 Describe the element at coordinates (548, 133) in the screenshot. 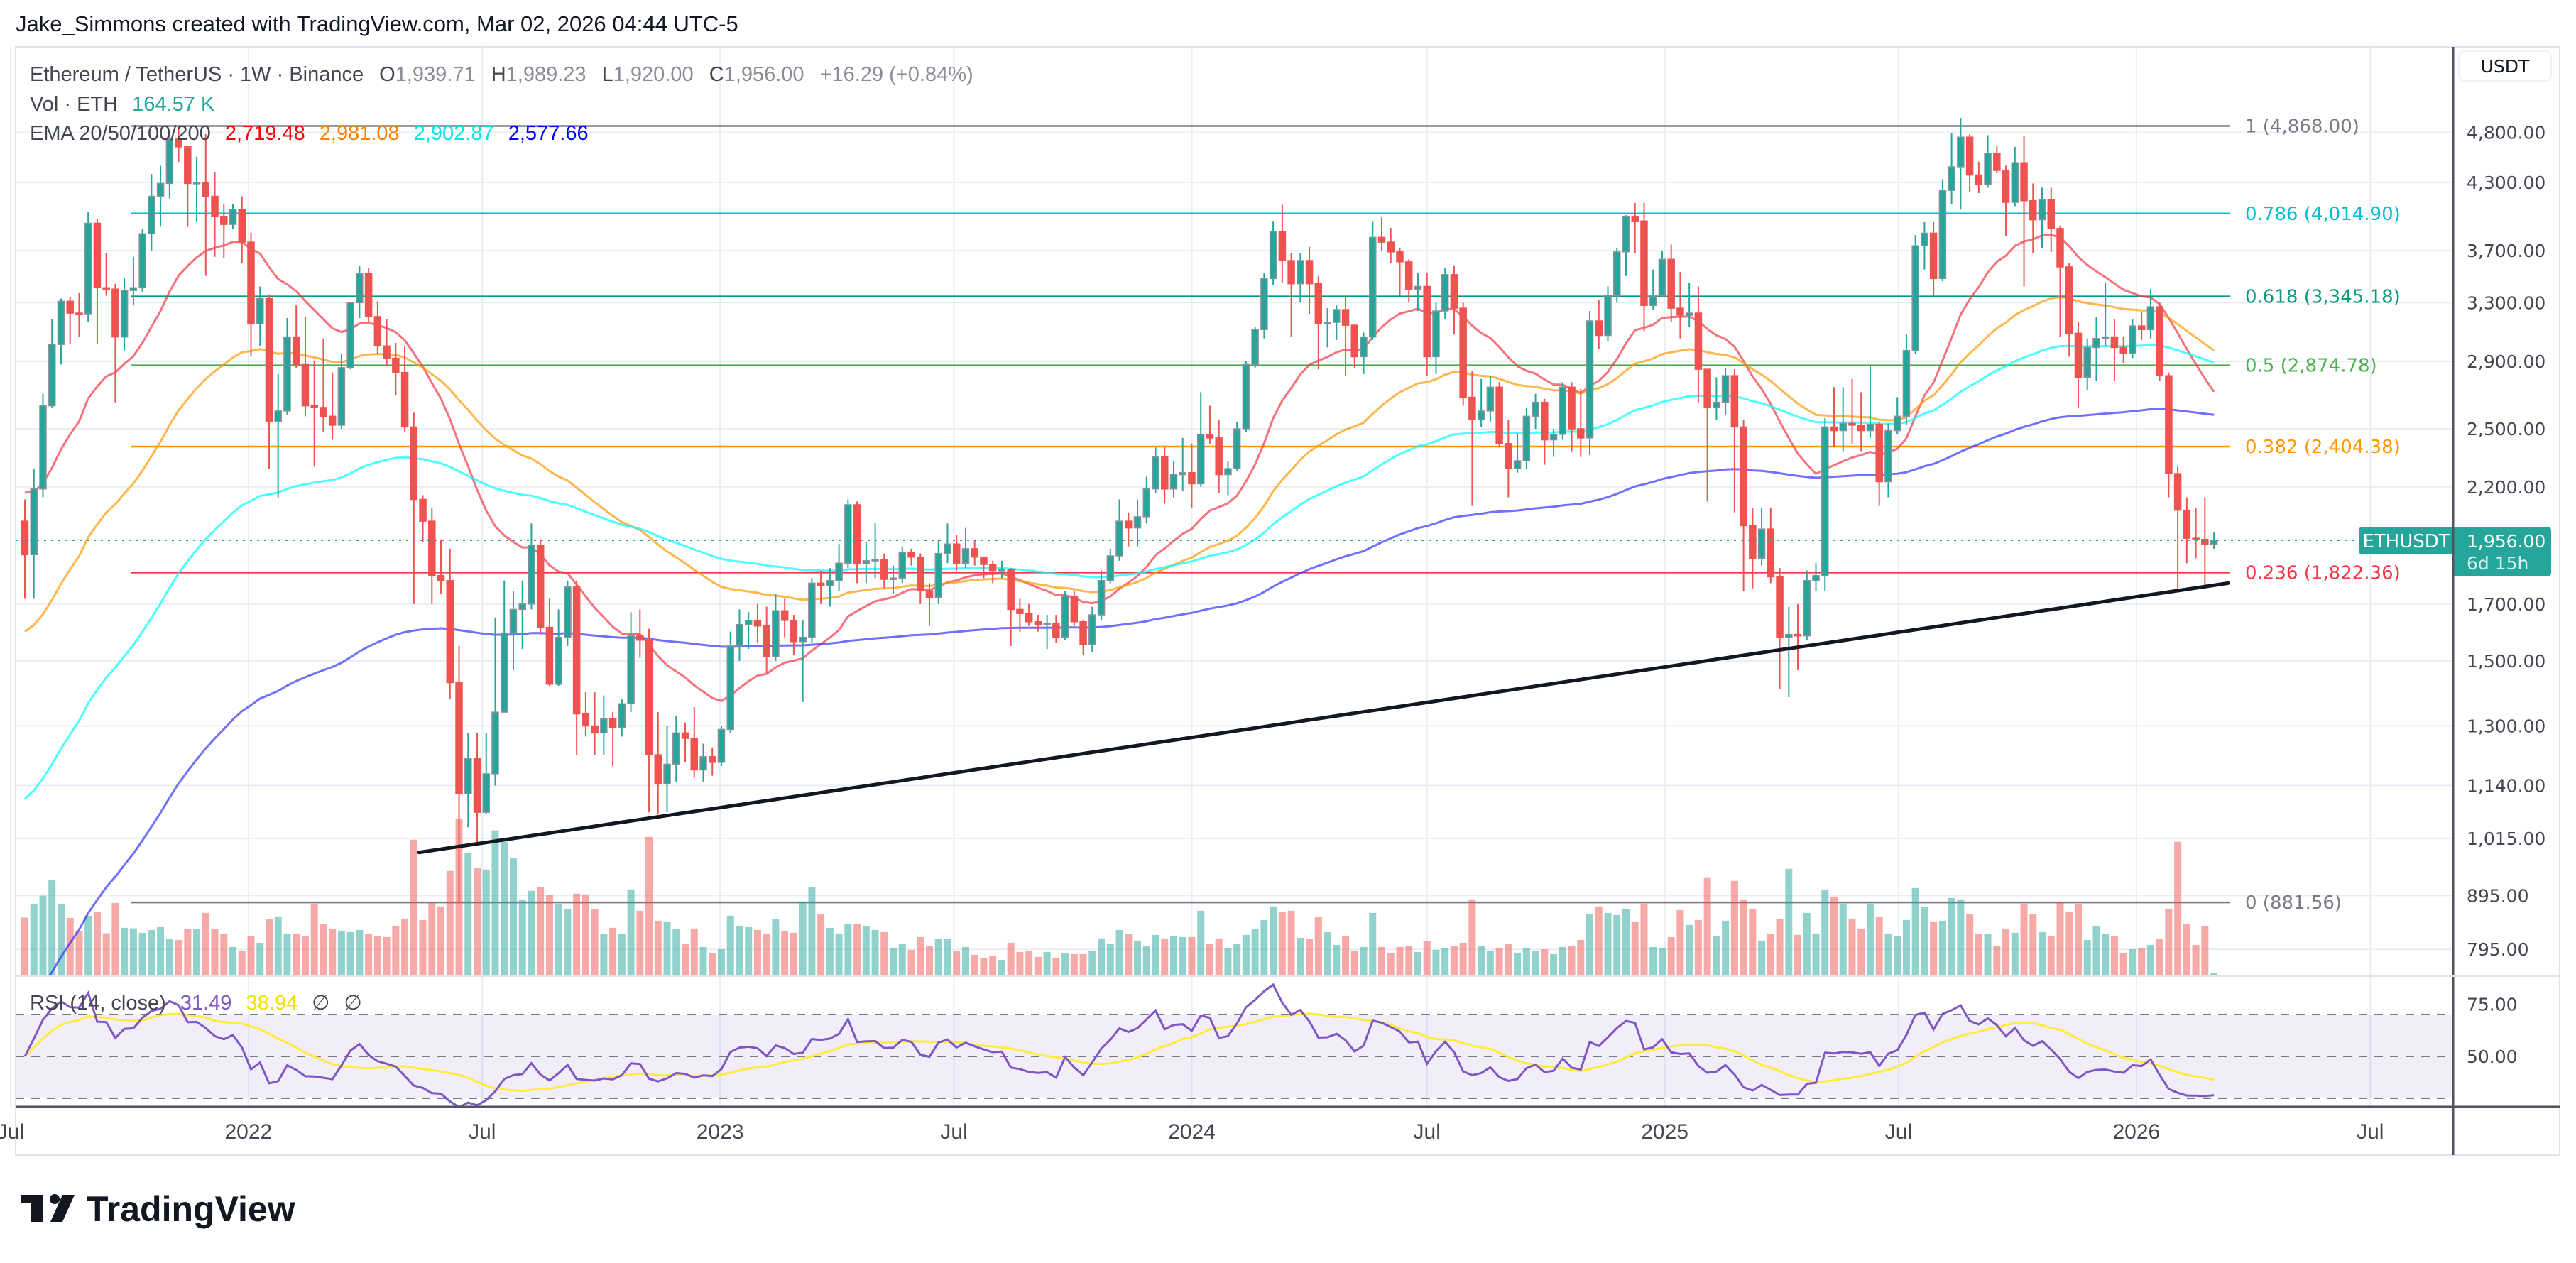

I see `ema200-value: 2,577.66` at that location.